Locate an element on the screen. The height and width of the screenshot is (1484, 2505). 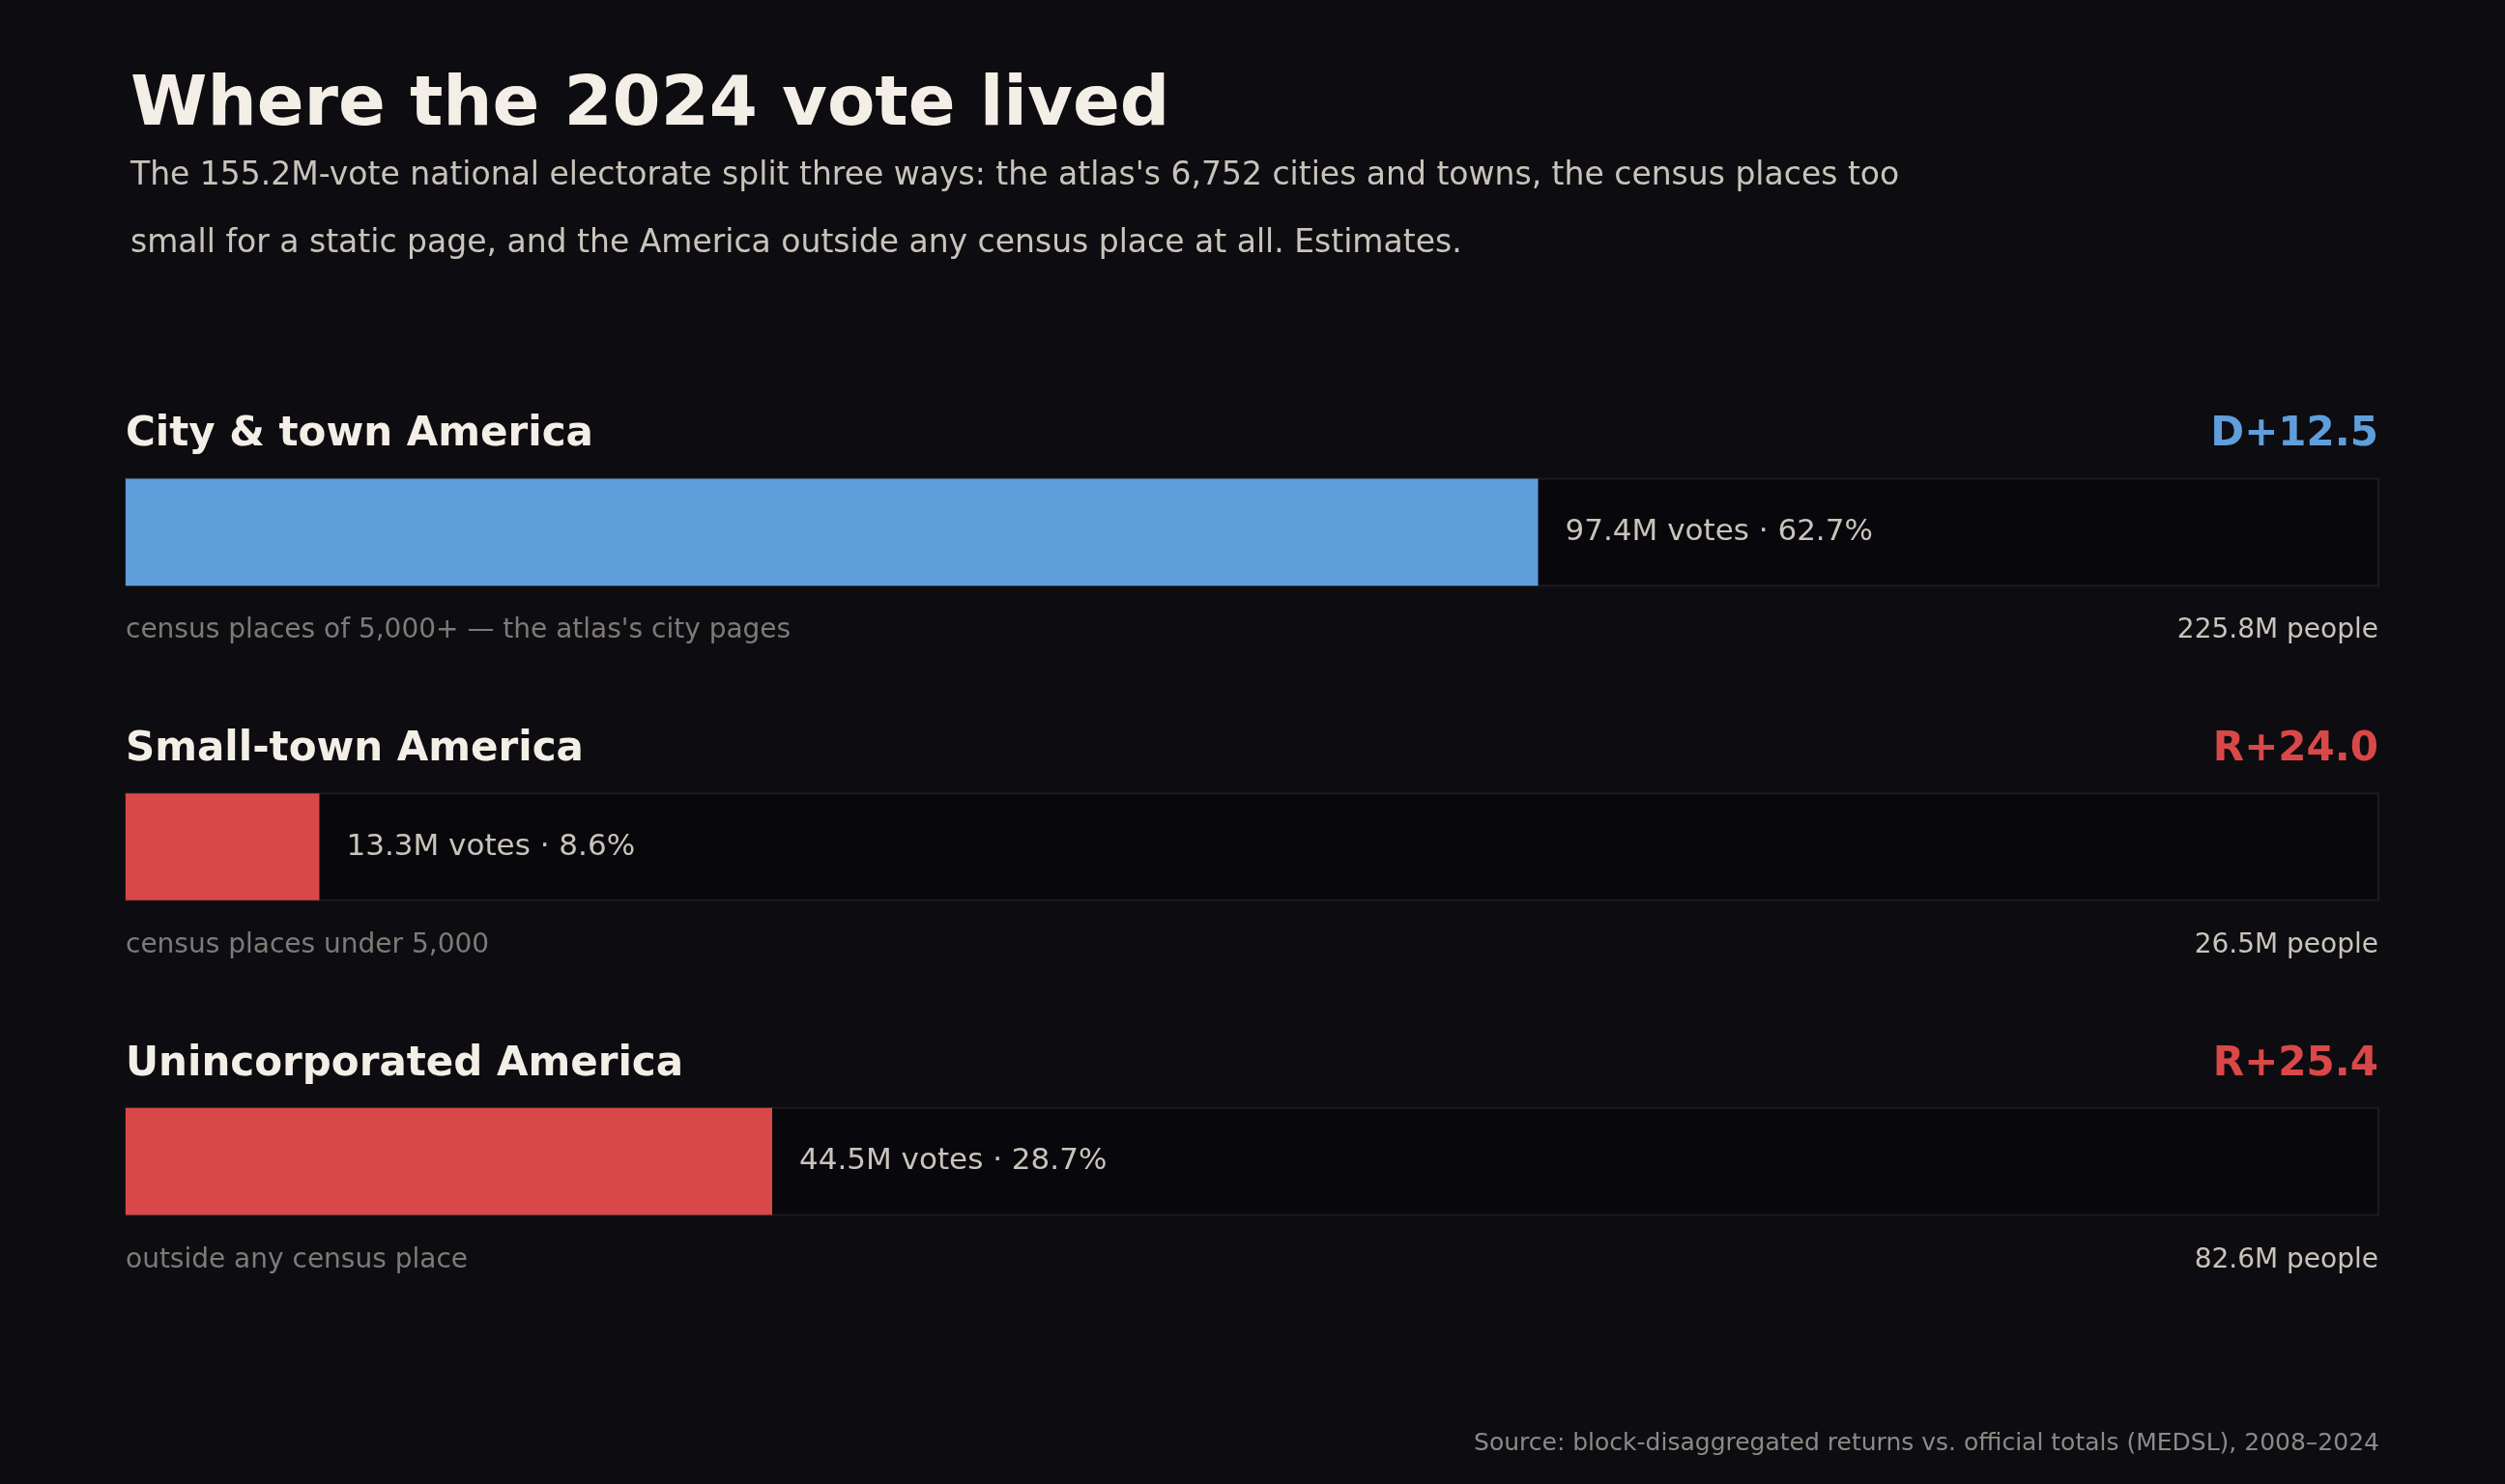
annotation: census places of 5,000+ — the atlas's city pages is located at coordinates (459, 629).